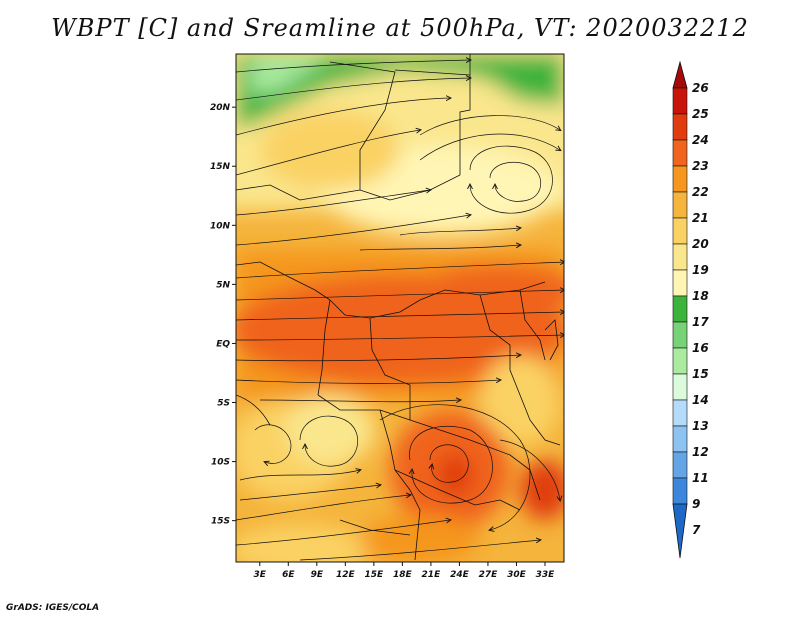 The width and height of the screenshot is (800, 618). Describe the element at coordinates (403, 575) in the screenshot. I see `lon-tick-label: 18E` at that location.